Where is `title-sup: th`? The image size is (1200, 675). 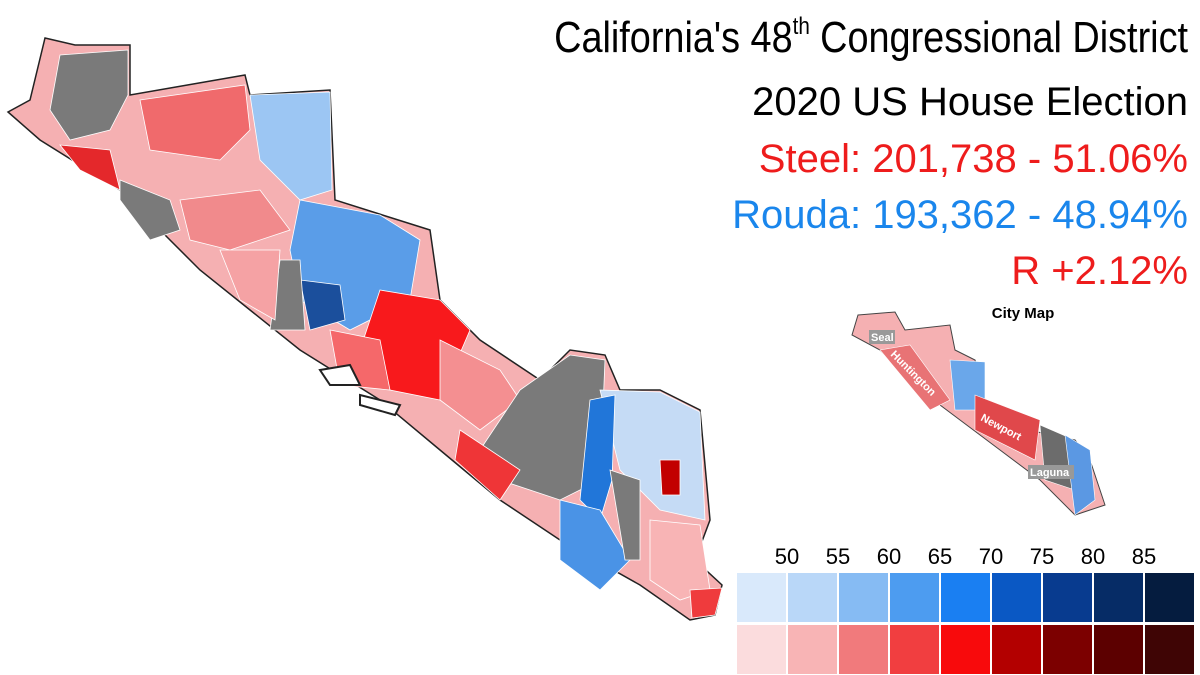 title-sup: th is located at coordinates (801, 26).